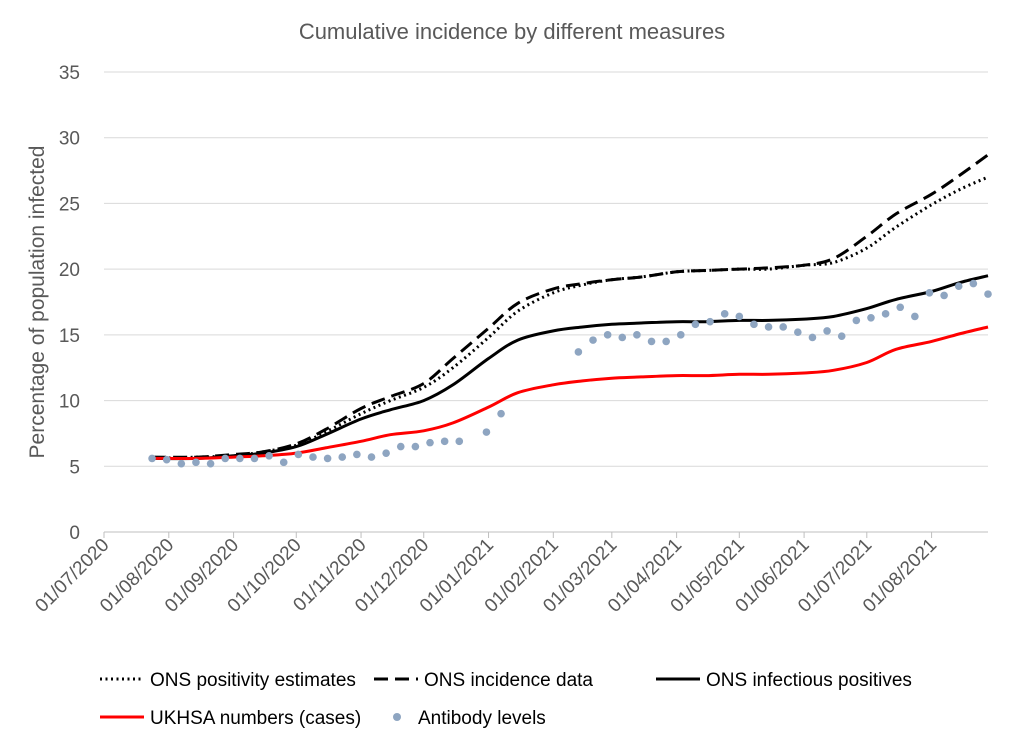  I want to click on y-tick-label: 20, so click(69, 270).